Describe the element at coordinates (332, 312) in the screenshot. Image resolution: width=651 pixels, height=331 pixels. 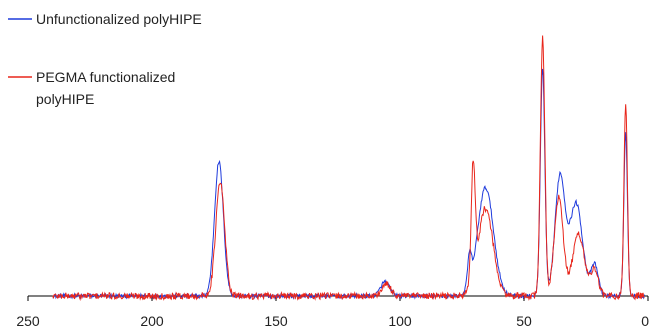
I see `x-axis-ticks: 250 200 150 100 50 0` at that location.